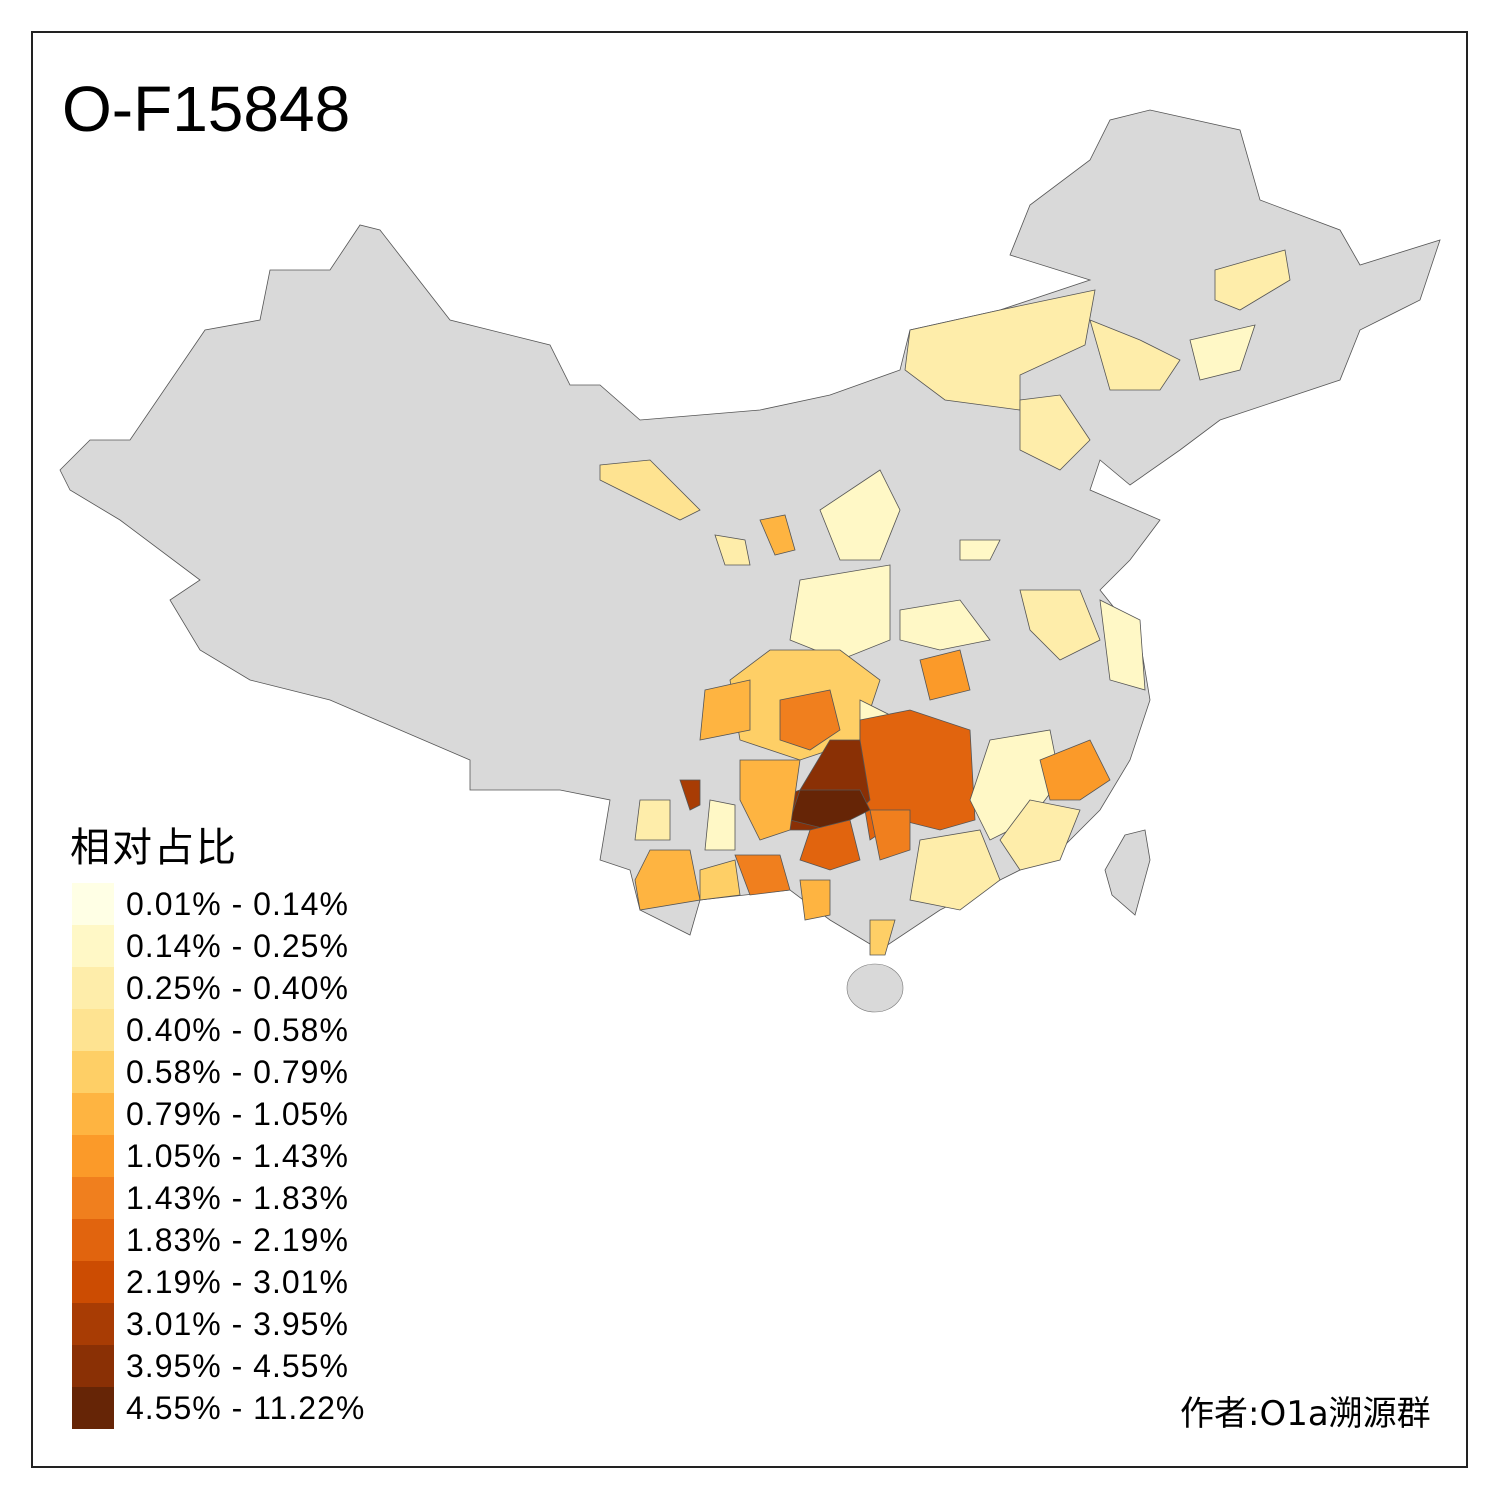 The image size is (1500, 1500). I want to click on legend-item: 3.95% - 4.55%, so click(218, 1366).